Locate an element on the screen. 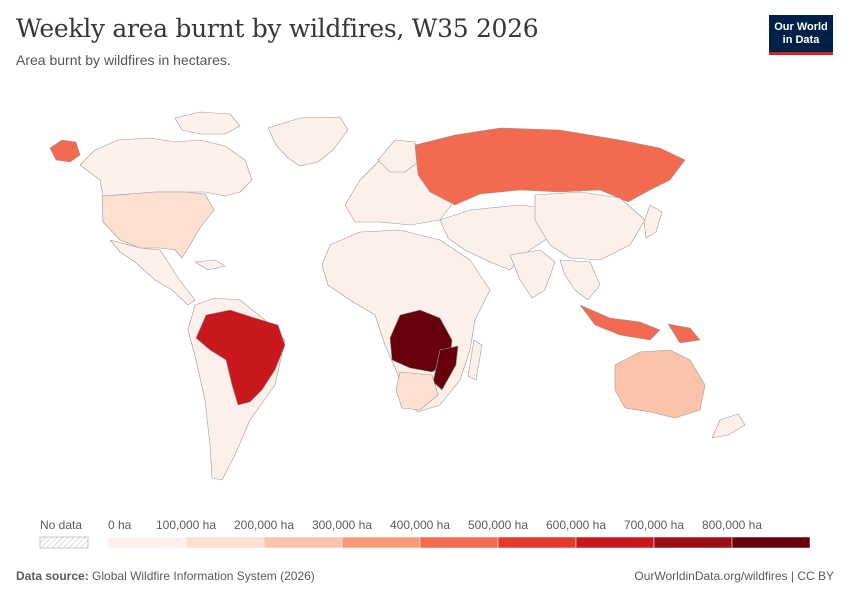  region-indonesia is located at coordinates (620, 322).